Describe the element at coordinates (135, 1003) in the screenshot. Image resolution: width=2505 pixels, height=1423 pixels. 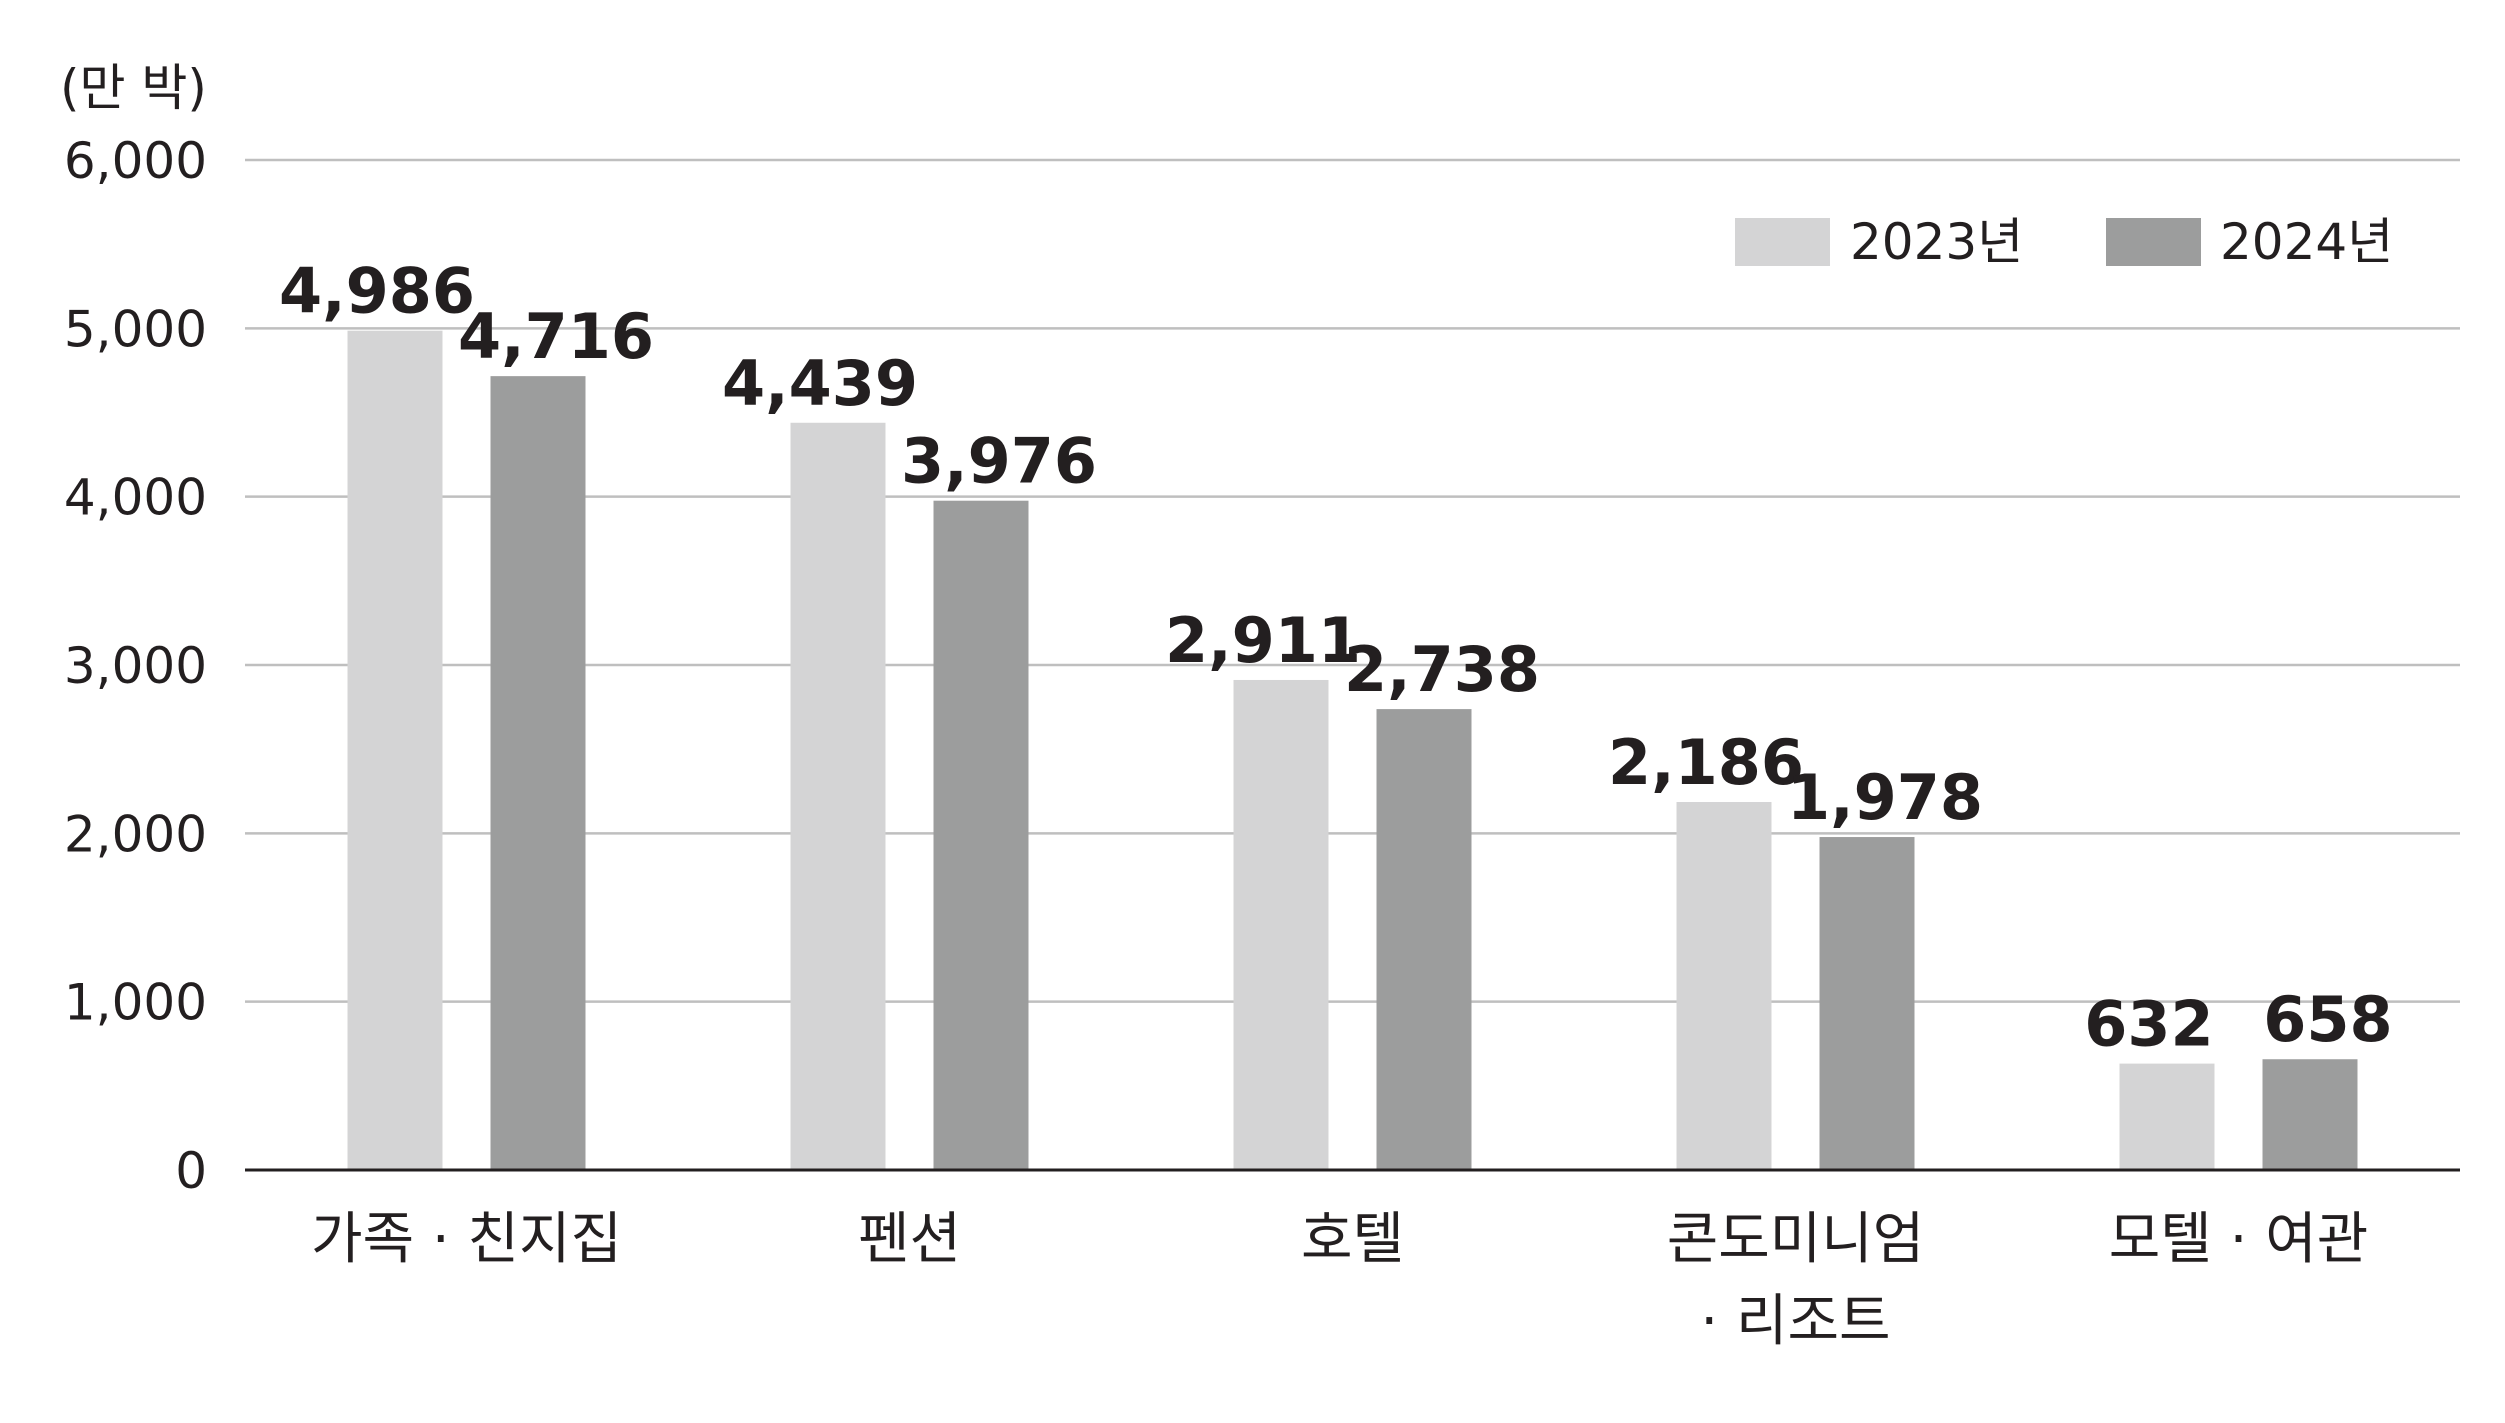
I see `y-tick-label: 1,000` at that location.